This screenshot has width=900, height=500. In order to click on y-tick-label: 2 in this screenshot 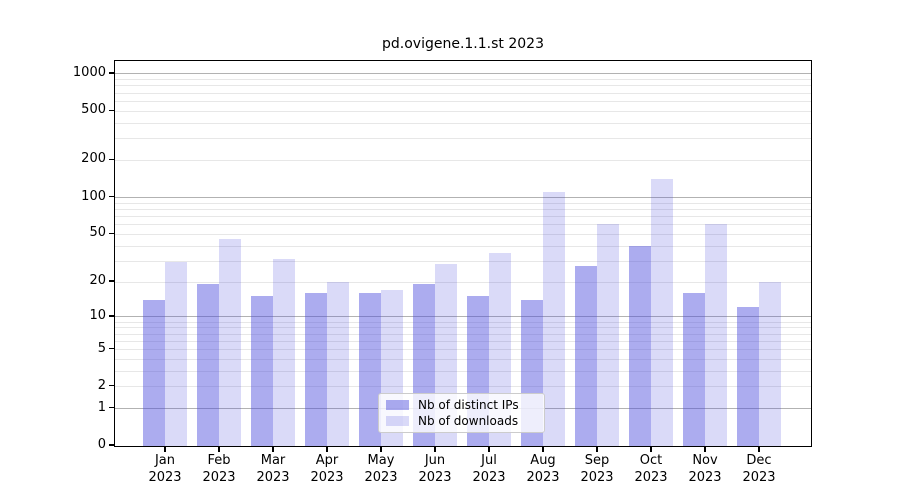, I will do `click(101, 385)`.